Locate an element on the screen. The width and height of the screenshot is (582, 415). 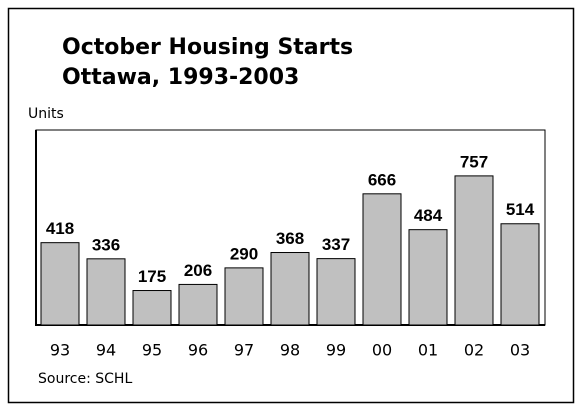
data-label: 757 is located at coordinates (474, 161).